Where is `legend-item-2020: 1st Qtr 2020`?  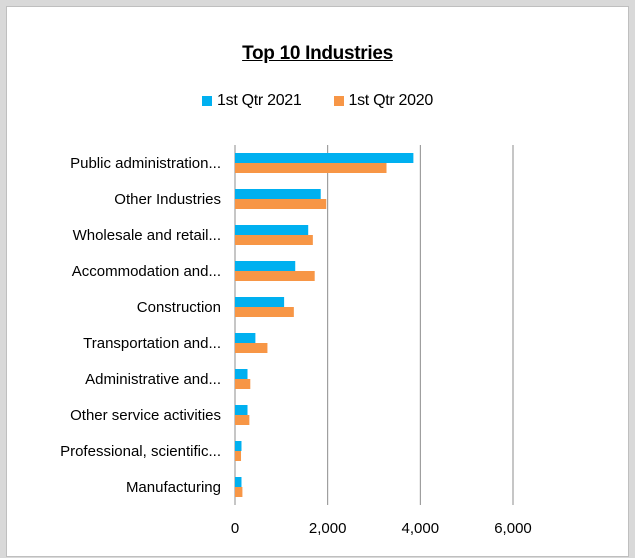 legend-item-2020: 1st Qtr 2020 is located at coordinates (383, 101).